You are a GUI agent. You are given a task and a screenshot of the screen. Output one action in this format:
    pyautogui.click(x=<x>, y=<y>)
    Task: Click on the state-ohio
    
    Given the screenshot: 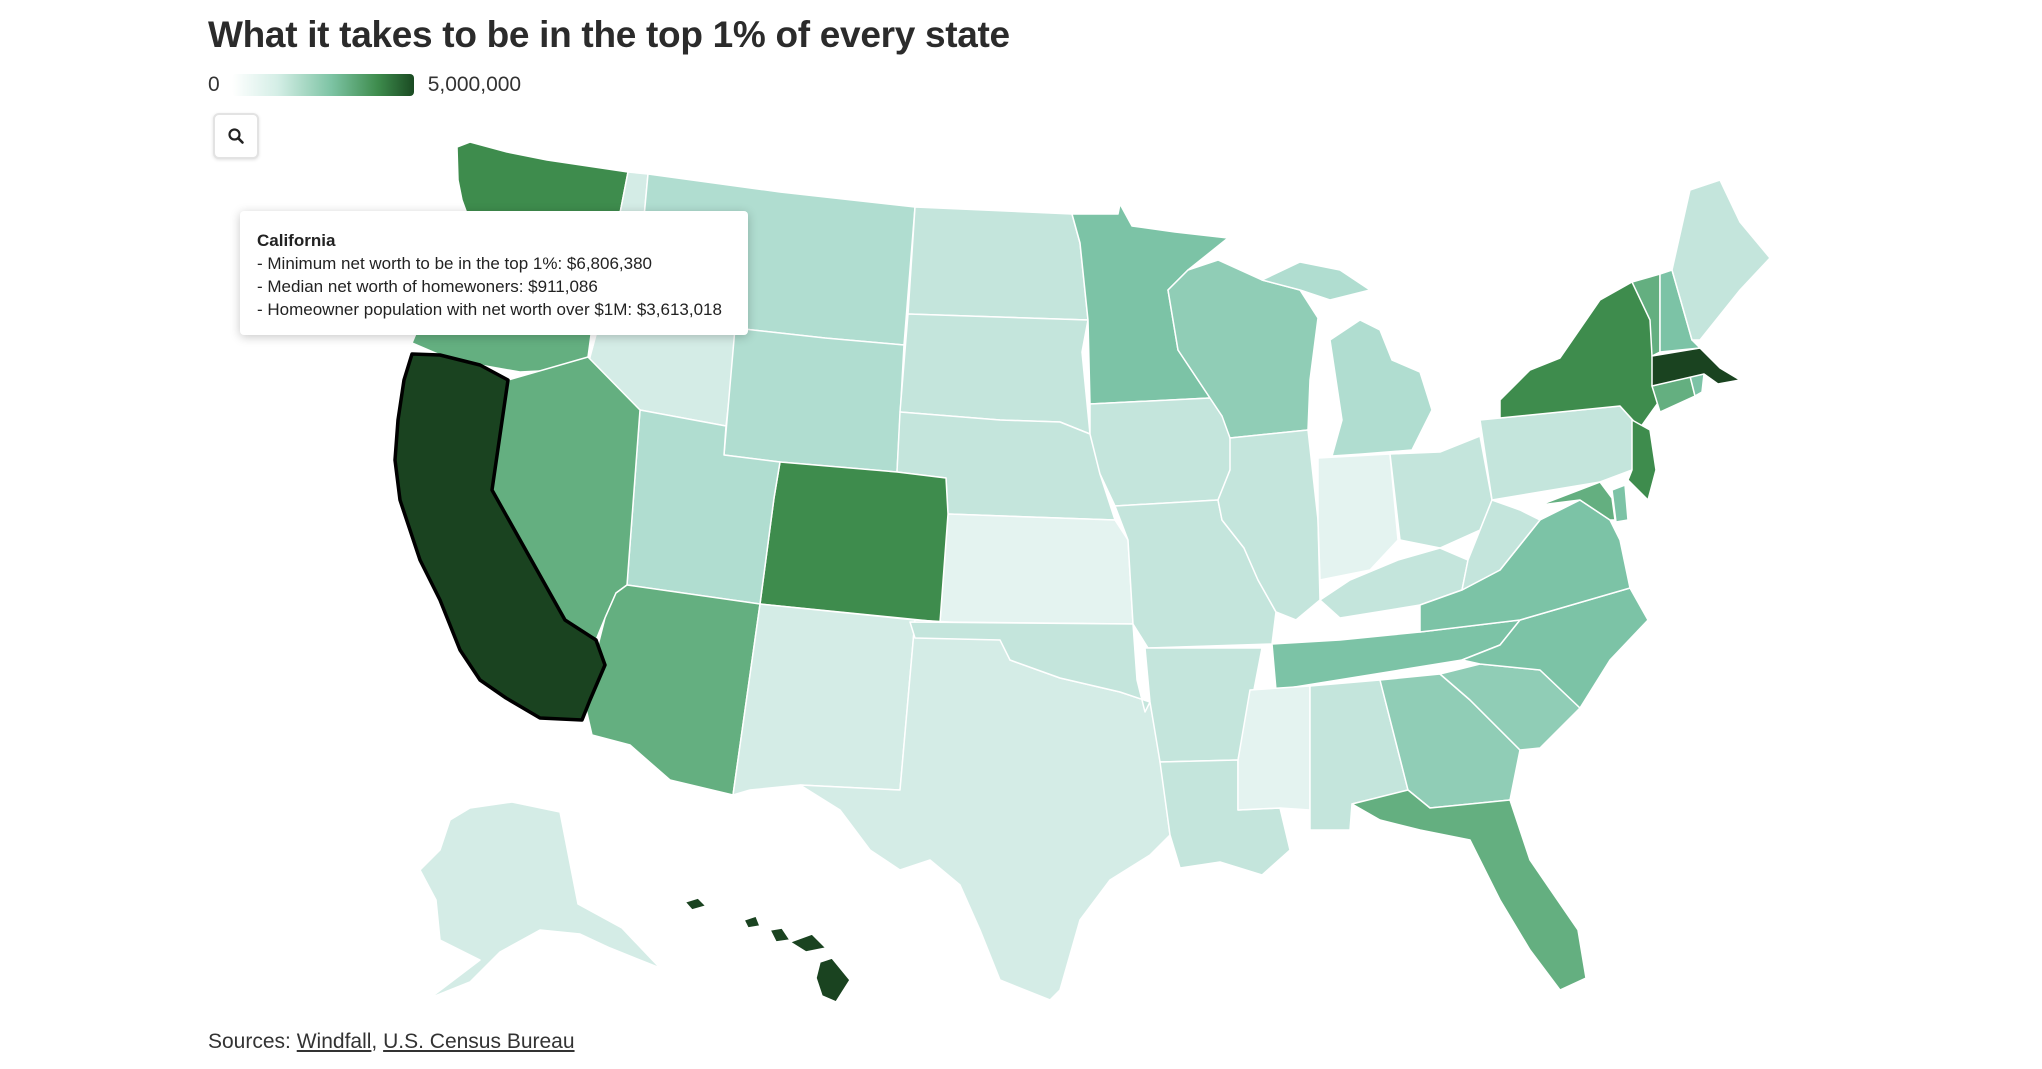 What is the action you would take?
    pyautogui.click(x=1441, y=492)
    